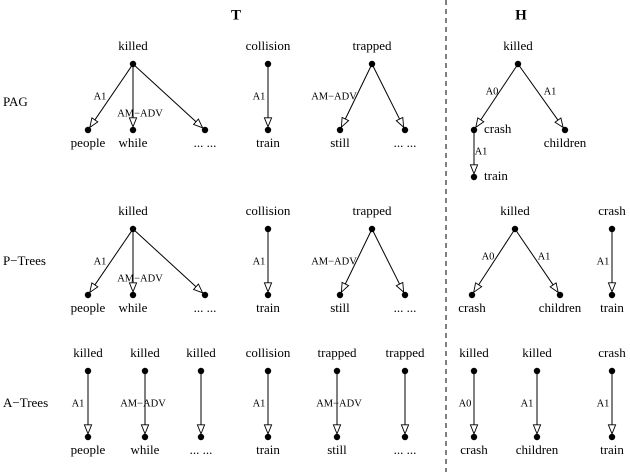 This screenshot has width=630, height=472. What do you see at coordinates (268, 218) in the screenshot?
I see `tree-node: collision` at bounding box center [268, 218].